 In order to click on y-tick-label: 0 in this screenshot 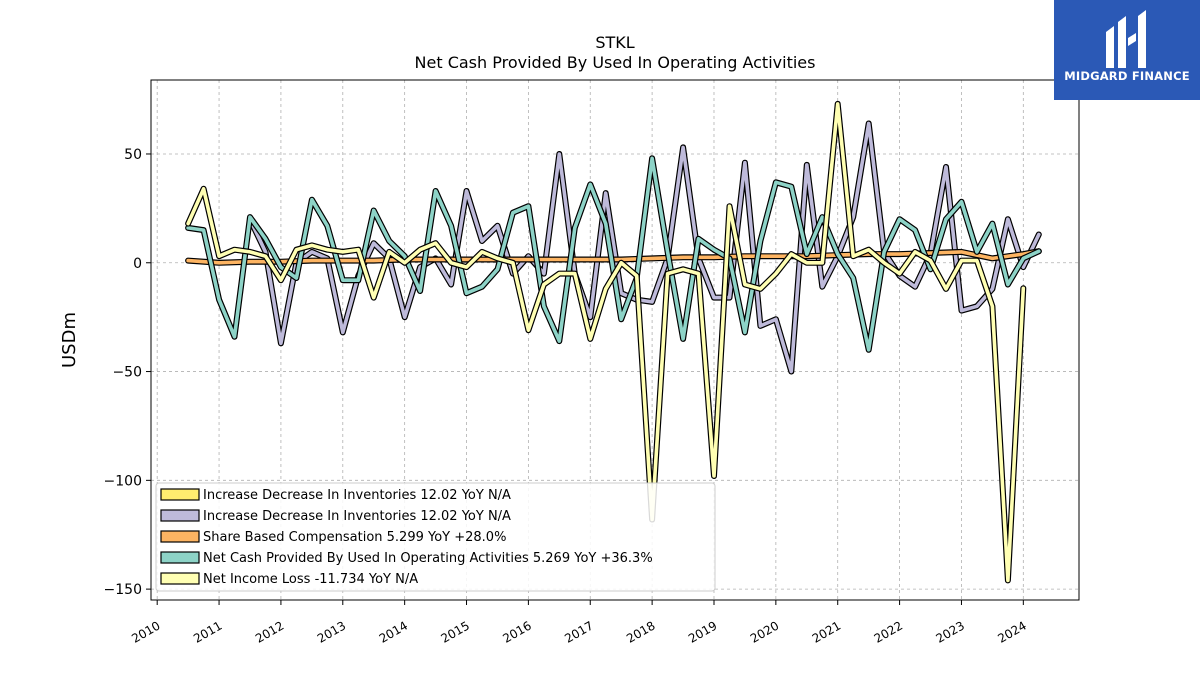, I will do `click(137, 264)`.